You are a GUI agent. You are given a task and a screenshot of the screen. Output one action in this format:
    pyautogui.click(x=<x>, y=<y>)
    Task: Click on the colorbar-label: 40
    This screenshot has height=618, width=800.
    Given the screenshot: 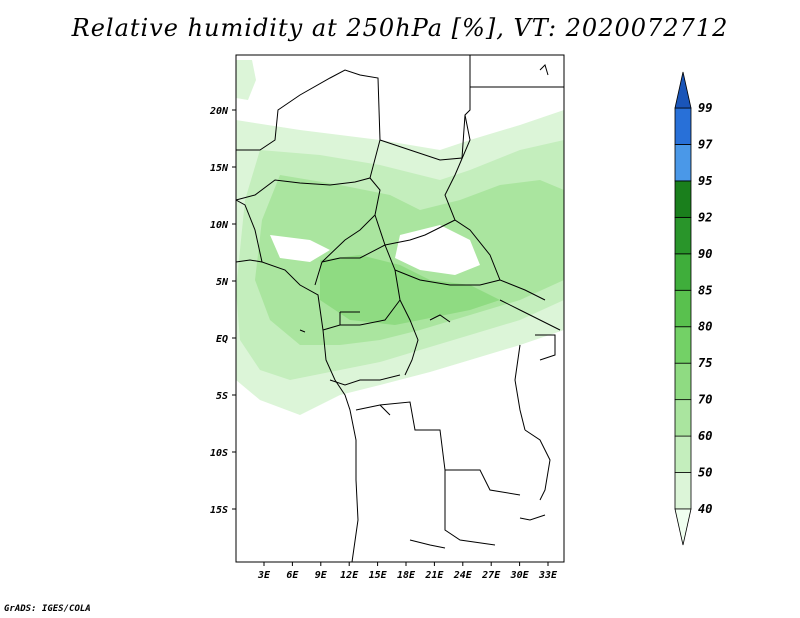 What is the action you would take?
    pyautogui.click(x=705, y=509)
    